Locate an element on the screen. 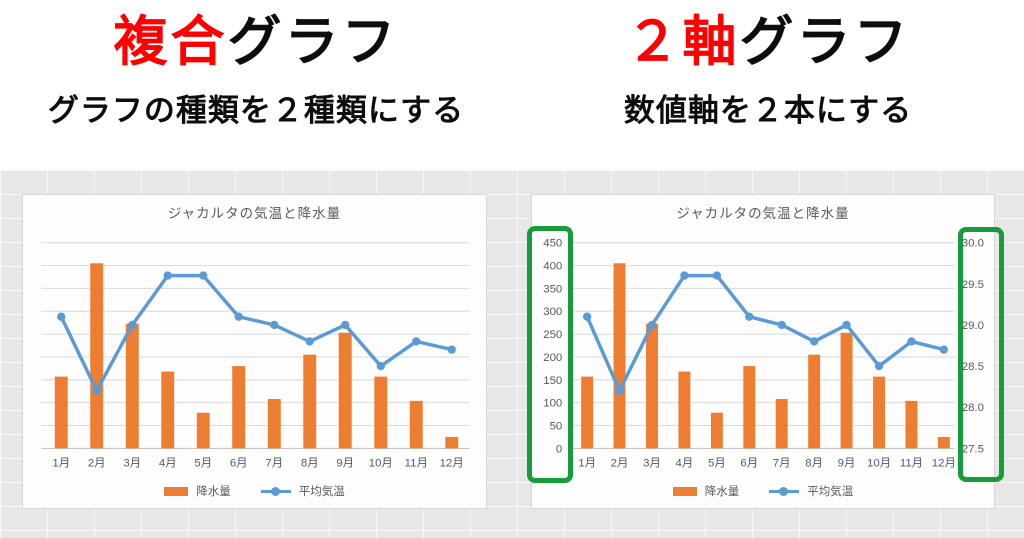  svg-text: 27.5 is located at coordinates (973, 449).